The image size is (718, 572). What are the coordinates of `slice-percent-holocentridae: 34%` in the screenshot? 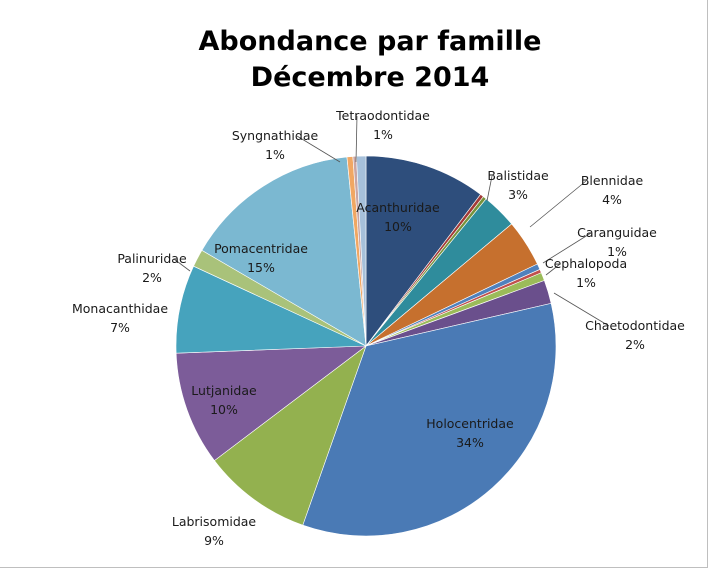 It's located at (470, 442).